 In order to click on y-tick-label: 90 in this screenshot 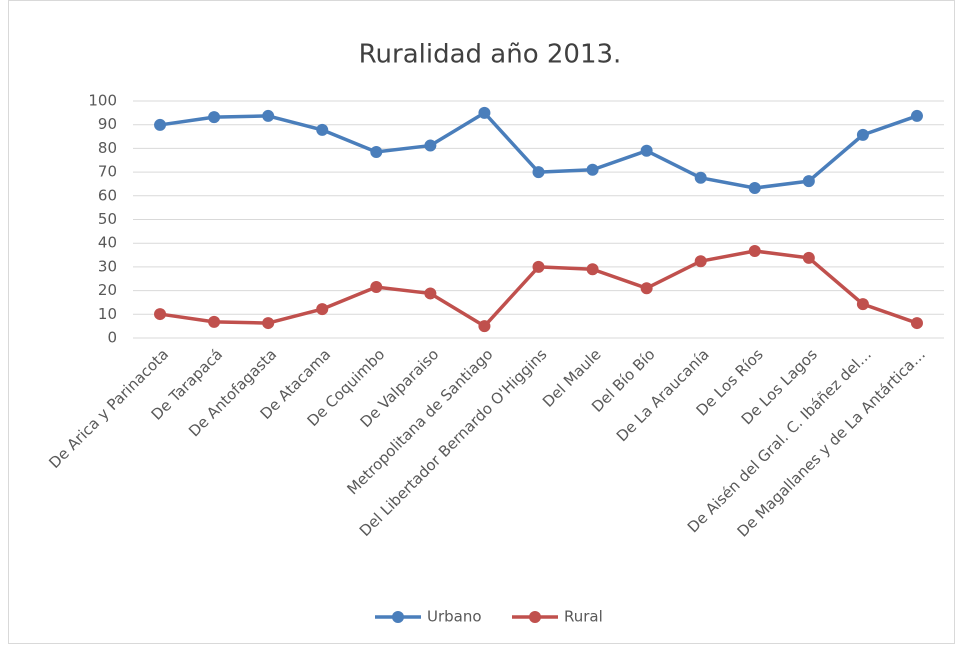, I will do `click(107, 124)`.